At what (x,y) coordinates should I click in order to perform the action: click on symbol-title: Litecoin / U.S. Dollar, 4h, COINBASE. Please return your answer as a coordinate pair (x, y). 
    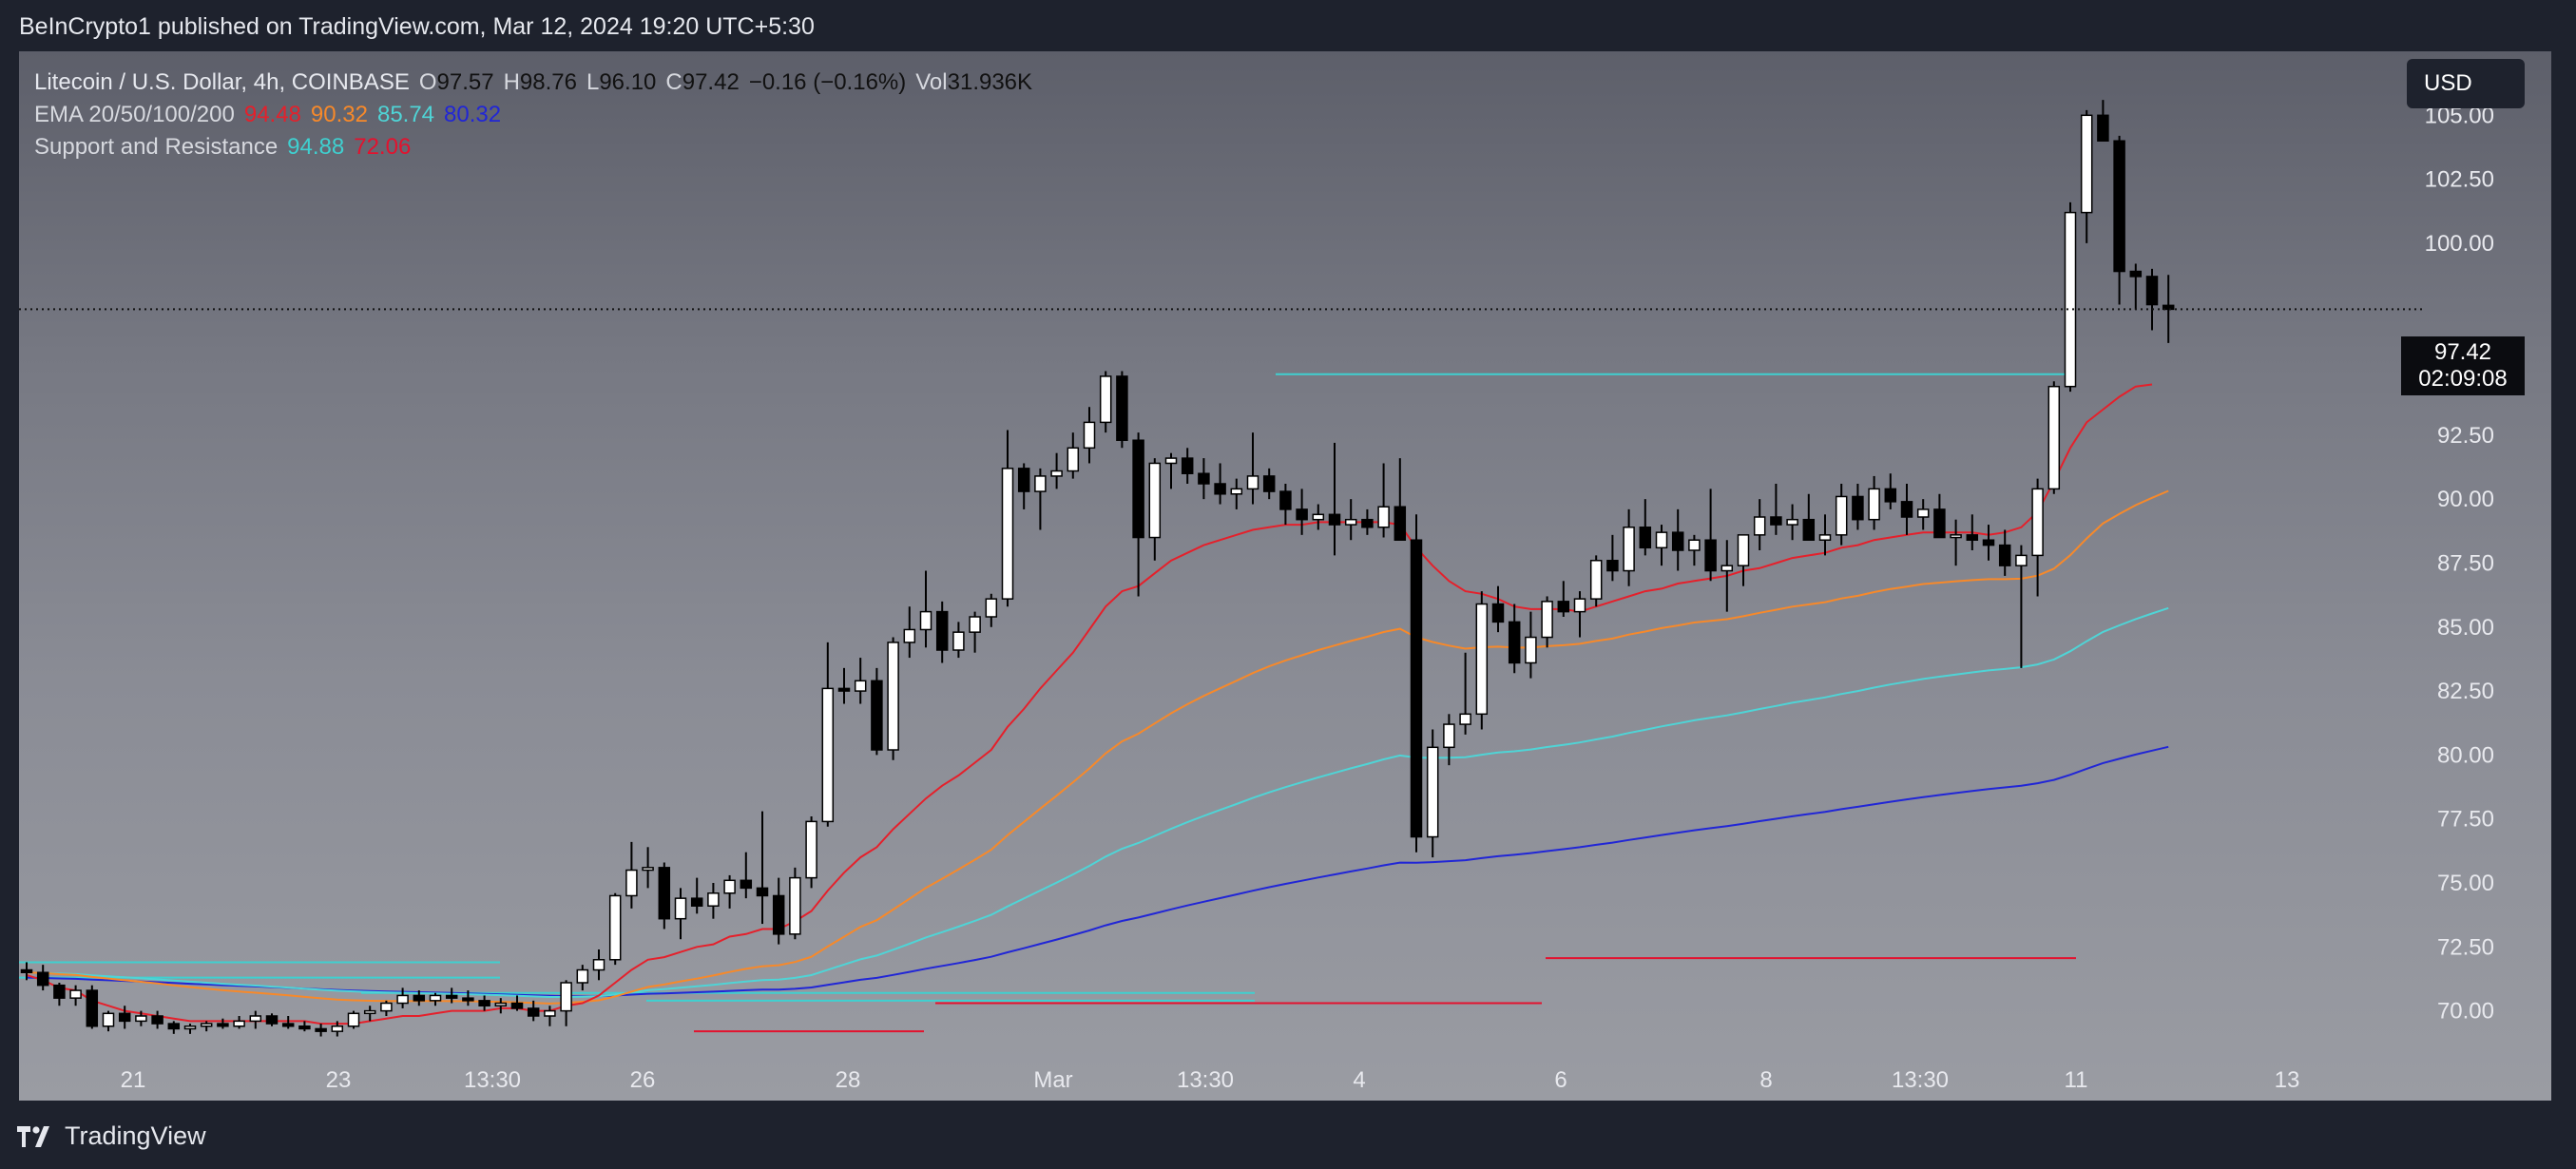
    Looking at the image, I should click on (222, 82).